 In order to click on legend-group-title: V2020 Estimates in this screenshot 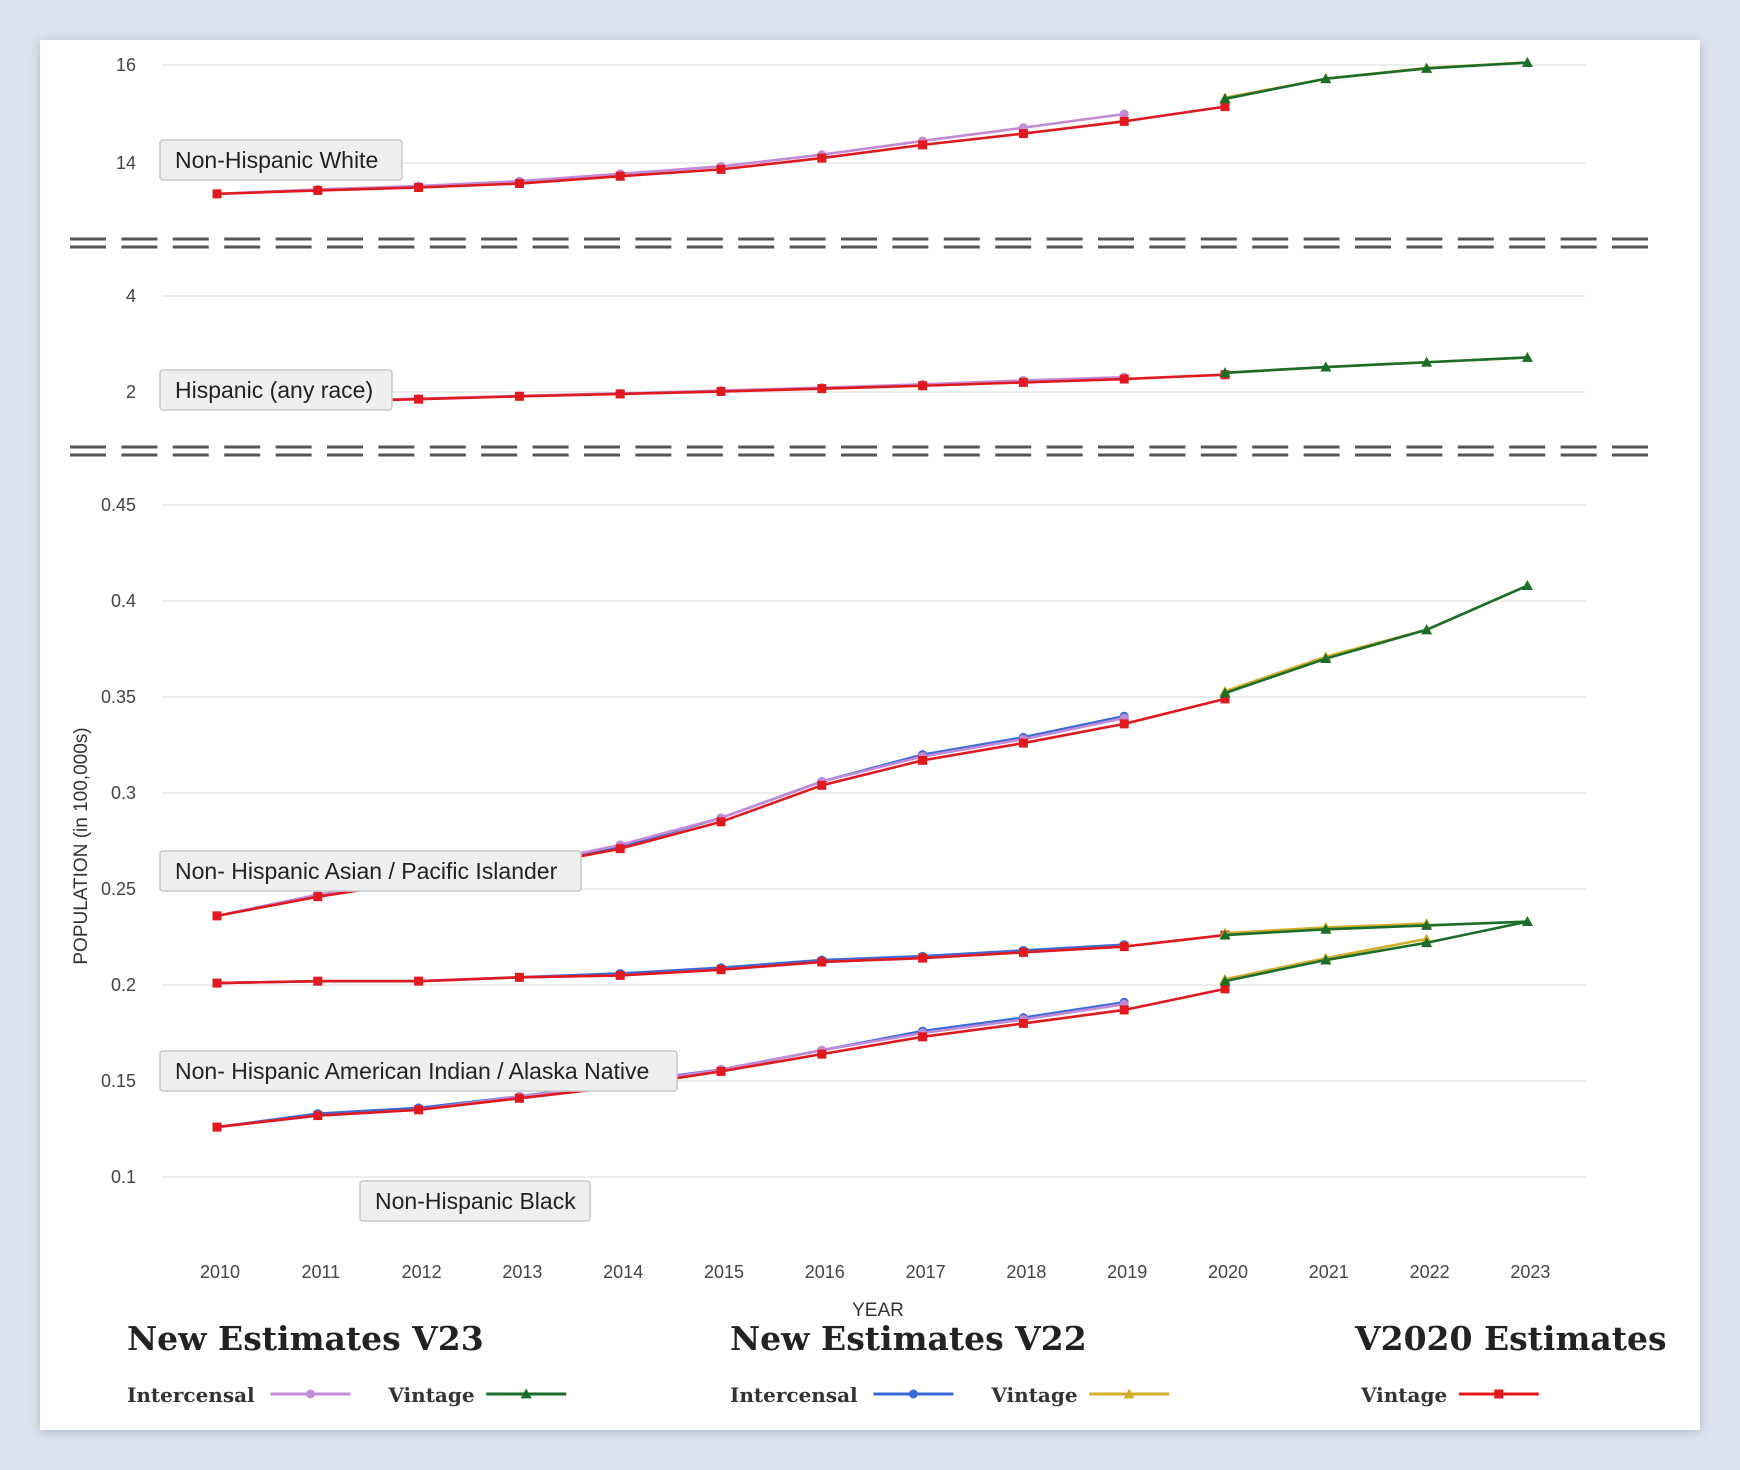, I will do `click(1510, 1338)`.